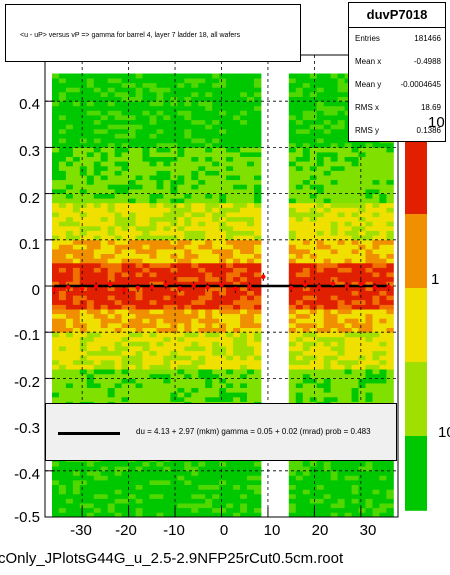 The width and height of the screenshot is (450, 575). Describe the element at coordinates (430, 107) in the screenshot. I see `stats-value: 18.69` at that location.